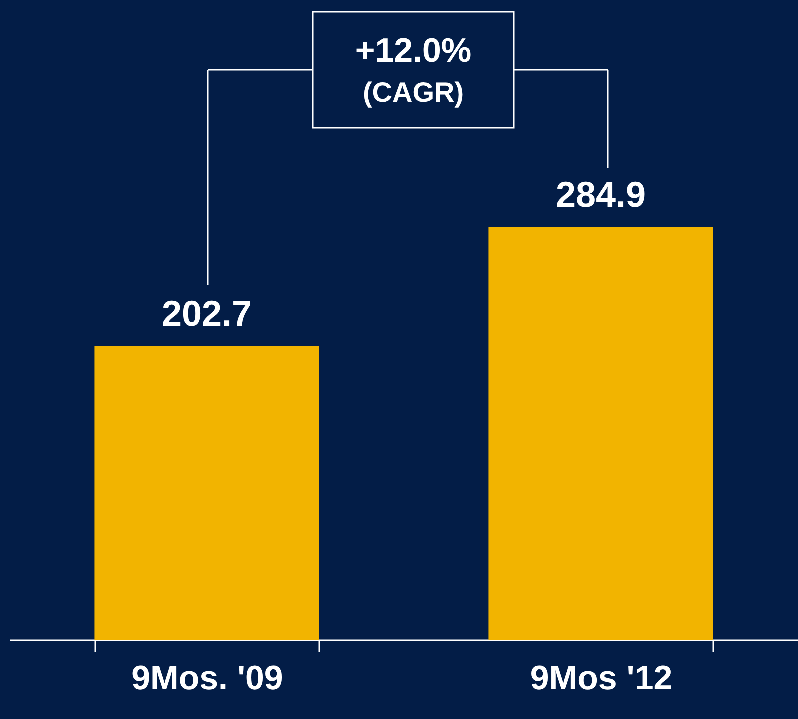  What do you see at coordinates (207, 313) in the screenshot?
I see `data-label: 202.7` at bounding box center [207, 313].